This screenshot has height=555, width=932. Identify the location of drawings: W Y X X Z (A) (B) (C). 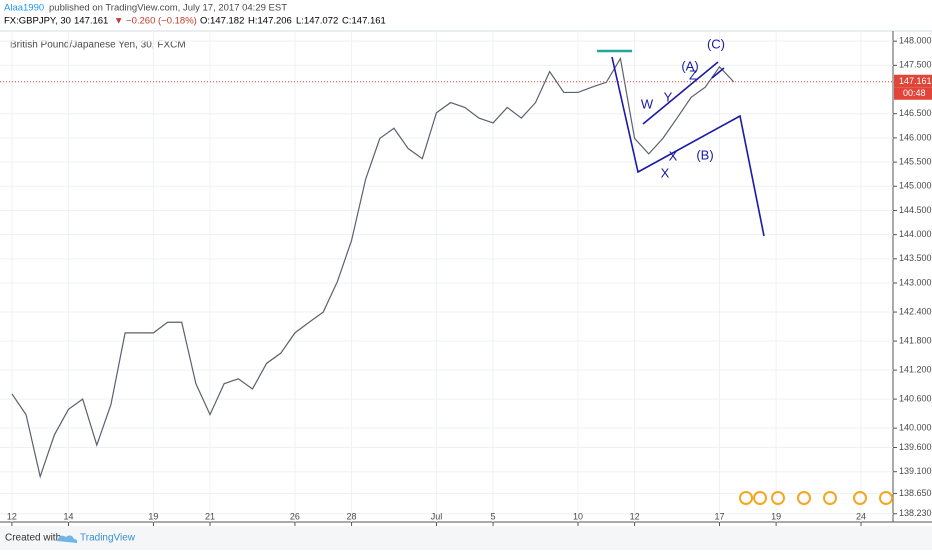
(681, 136).